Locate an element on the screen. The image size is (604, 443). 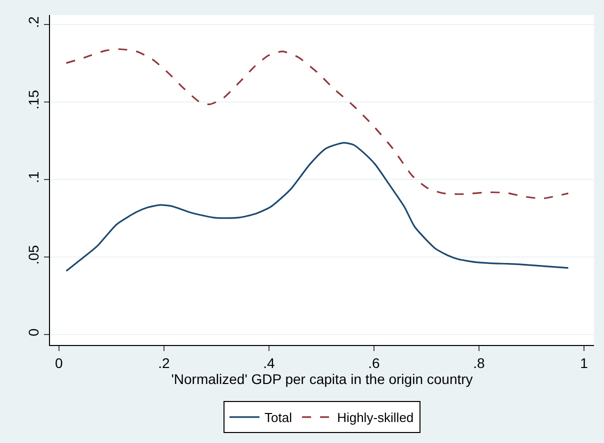
y-tick-label: .1 is located at coordinates (33, 177).